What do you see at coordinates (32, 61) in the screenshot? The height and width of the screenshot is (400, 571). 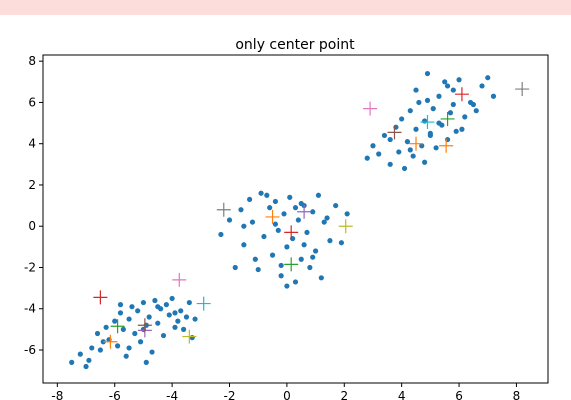 I see `y-tick-label: 8` at bounding box center [32, 61].